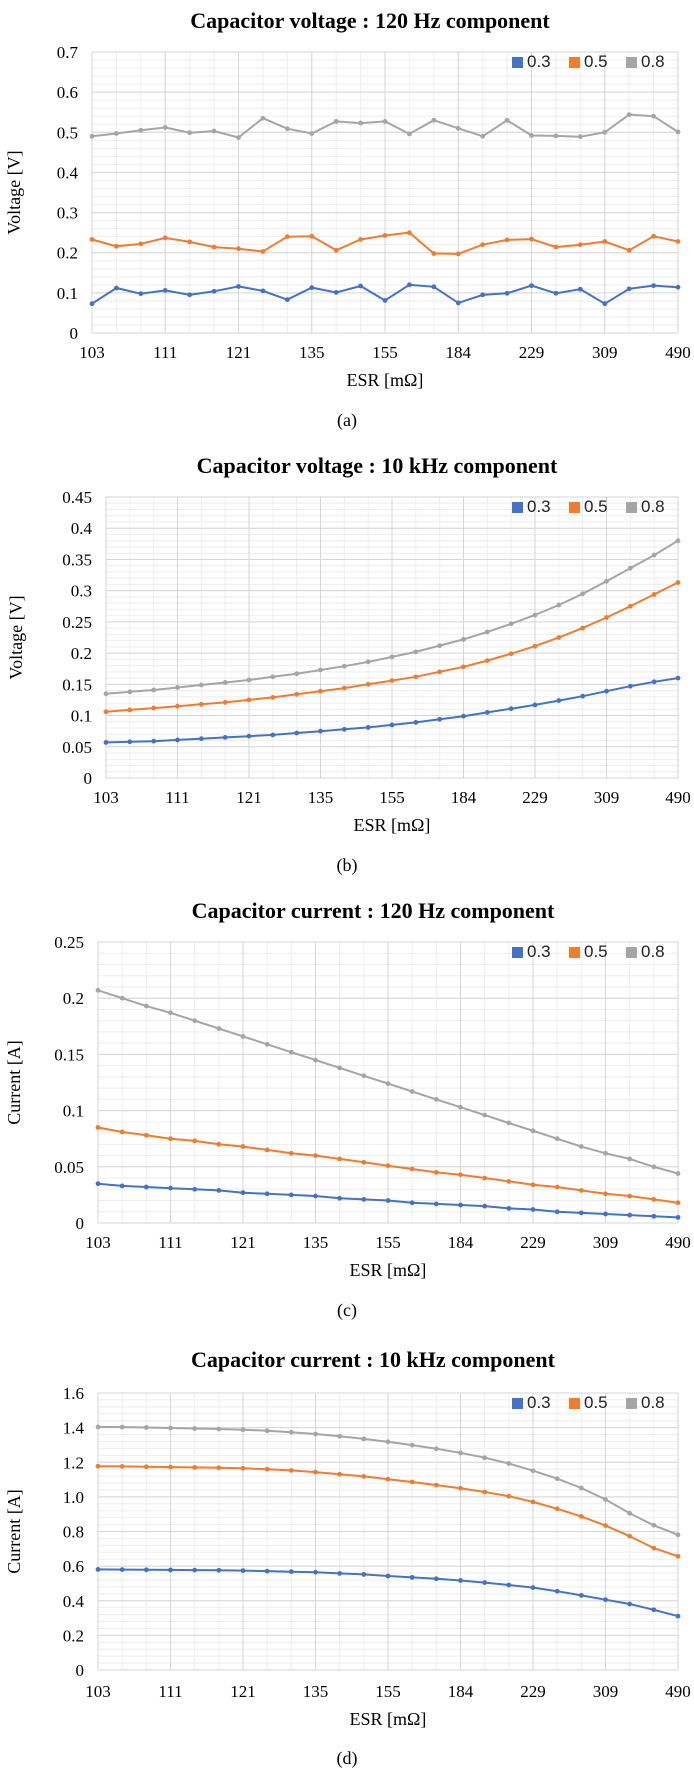  What do you see at coordinates (347, 1758) in the screenshot?
I see `caption-d: (d)` at bounding box center [347, 1758].